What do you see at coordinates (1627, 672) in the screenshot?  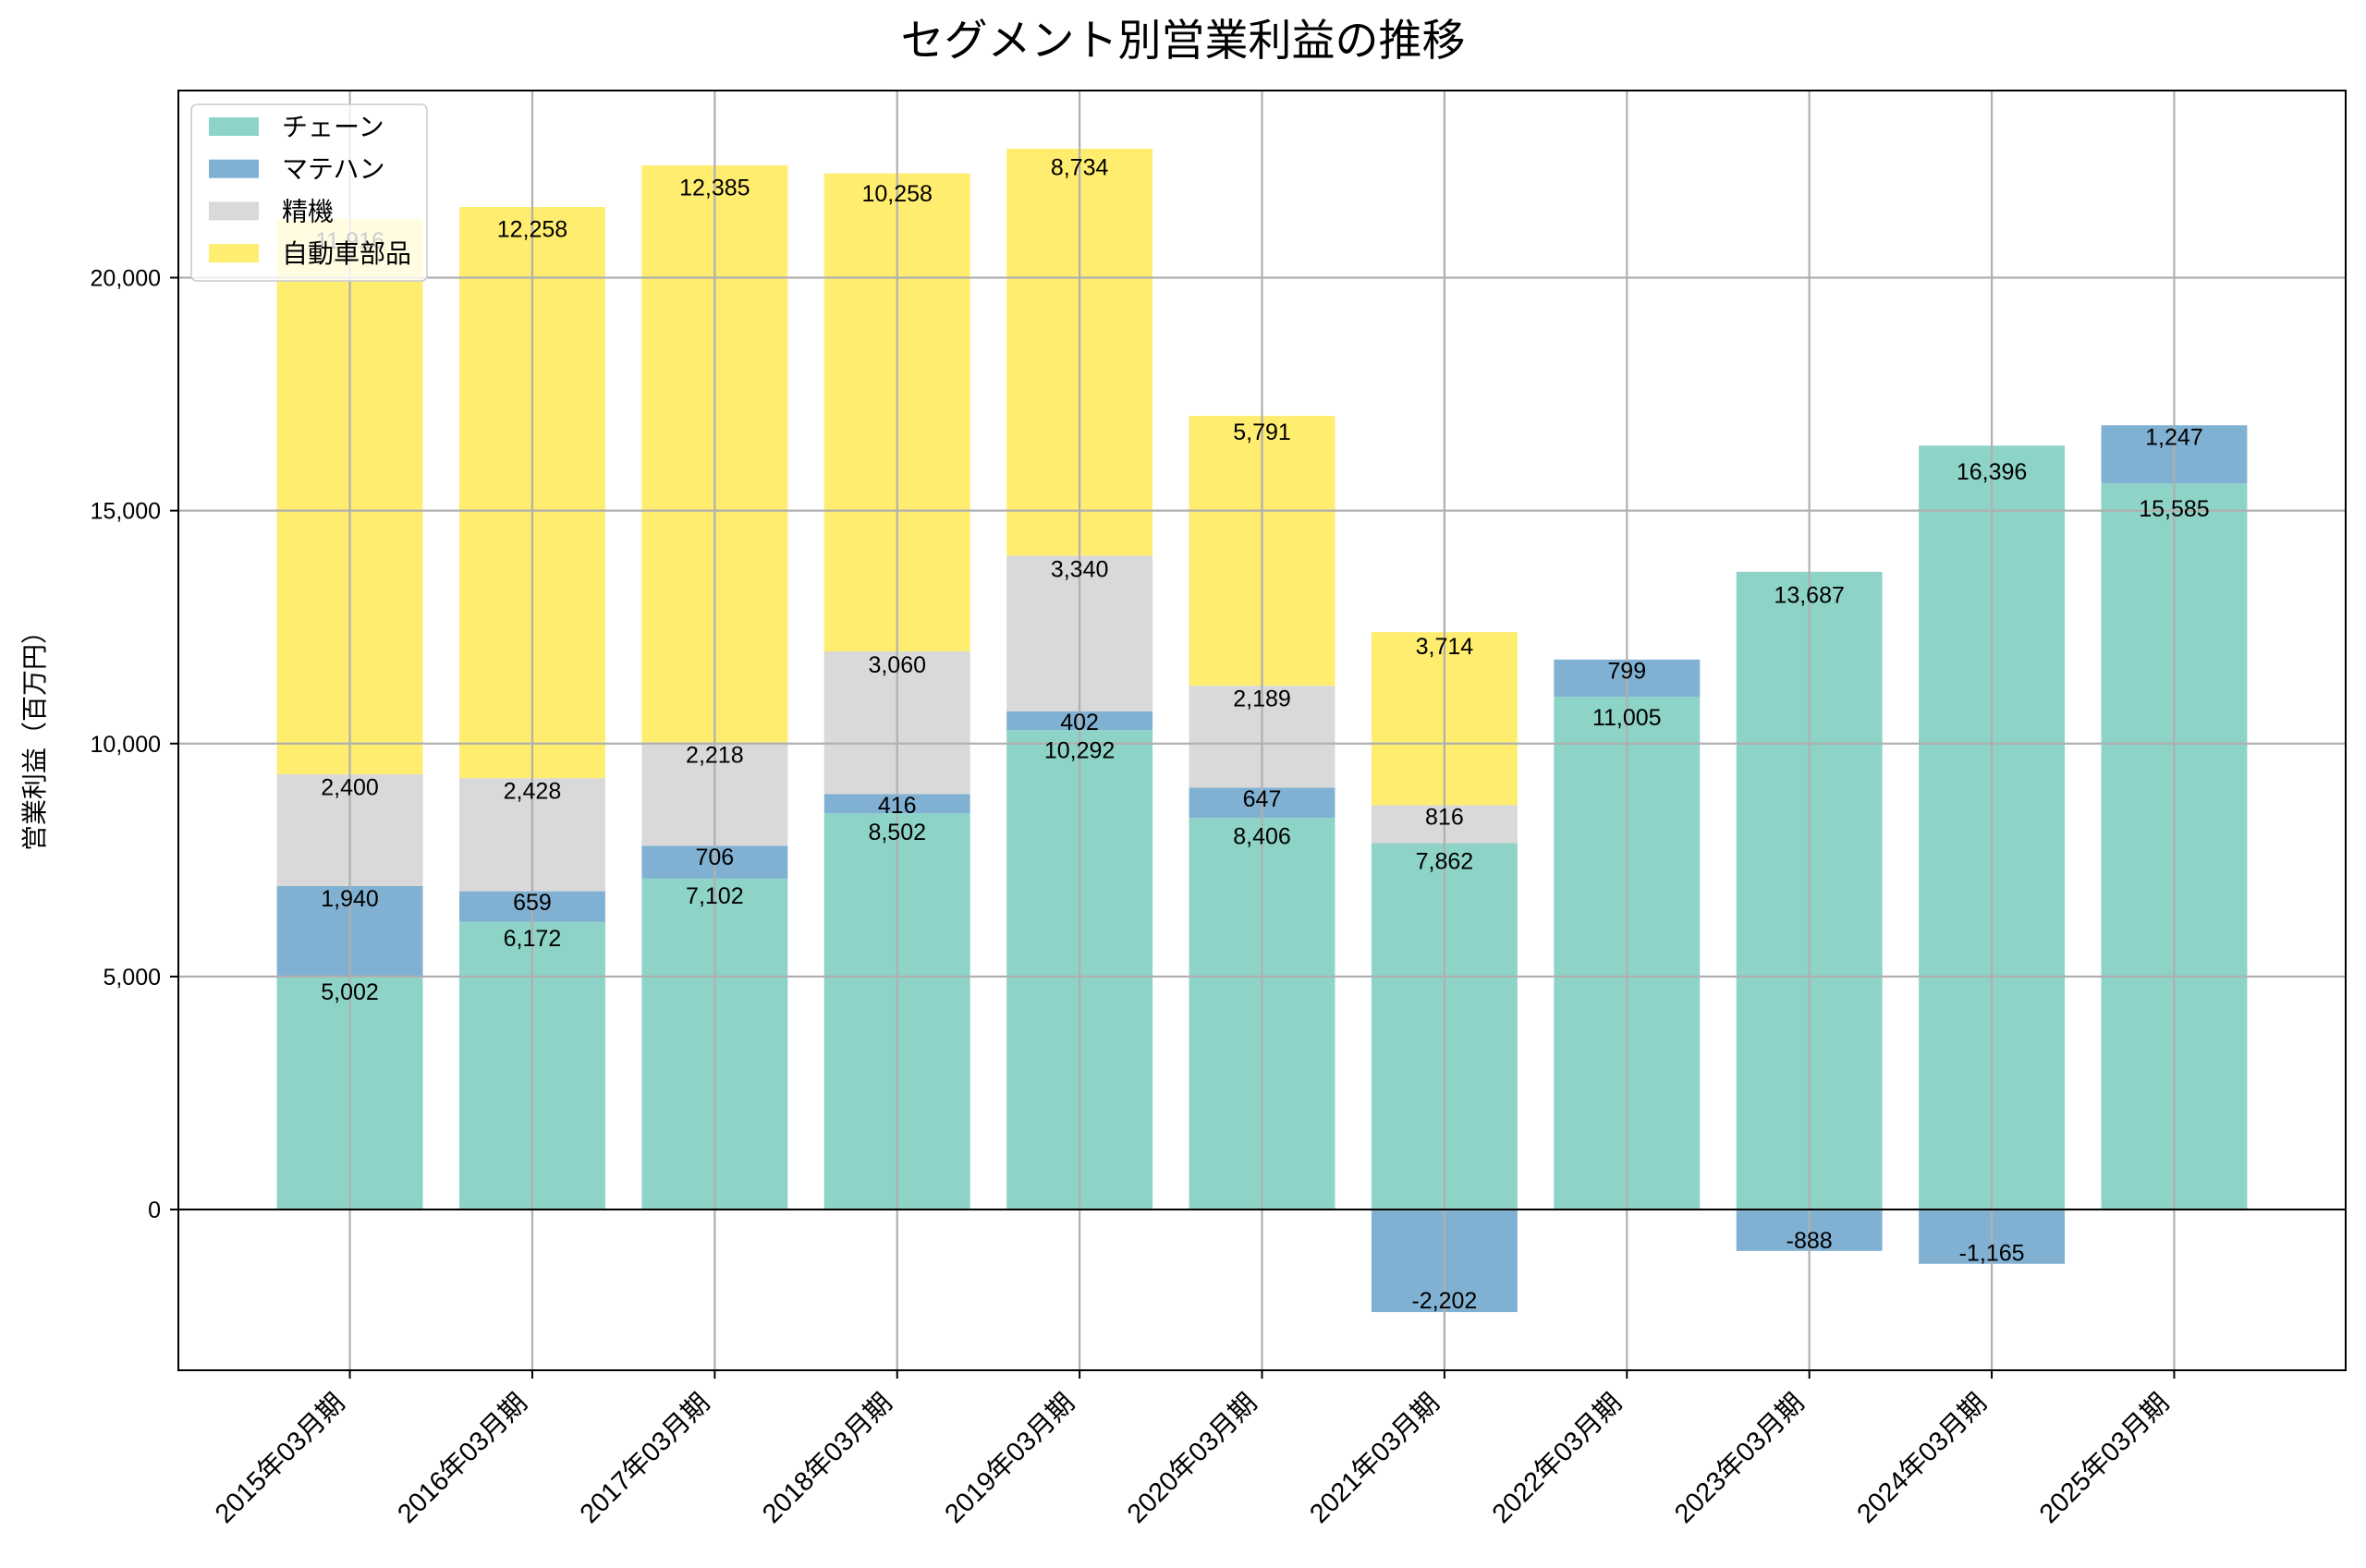 I see `data-label-1-7: 799` at bounding box center [1627, 672].